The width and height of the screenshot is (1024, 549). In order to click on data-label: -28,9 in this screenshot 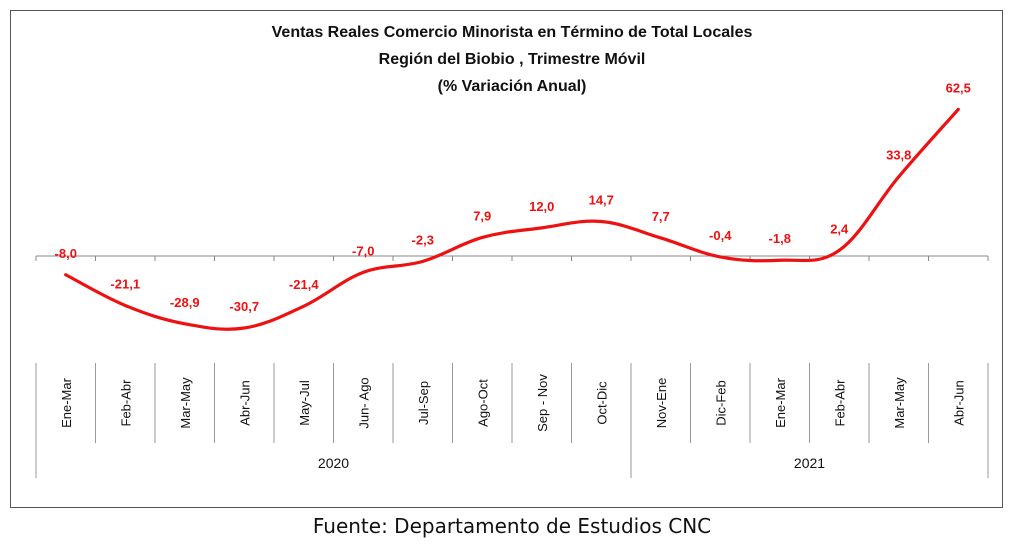, I will do `click(185, 302)`.